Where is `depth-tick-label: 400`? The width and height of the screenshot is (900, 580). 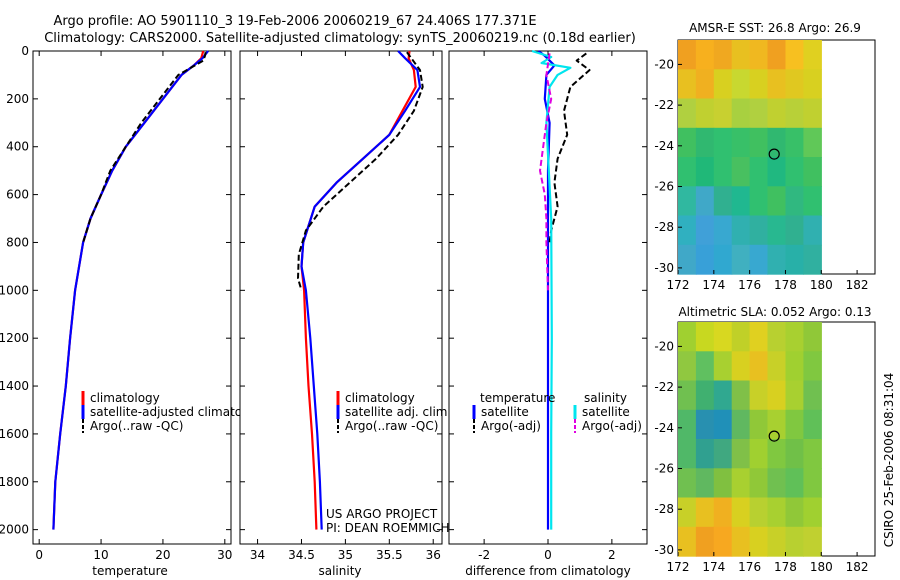
depth-tick-label: 400 is located at coordinates (17, 147).